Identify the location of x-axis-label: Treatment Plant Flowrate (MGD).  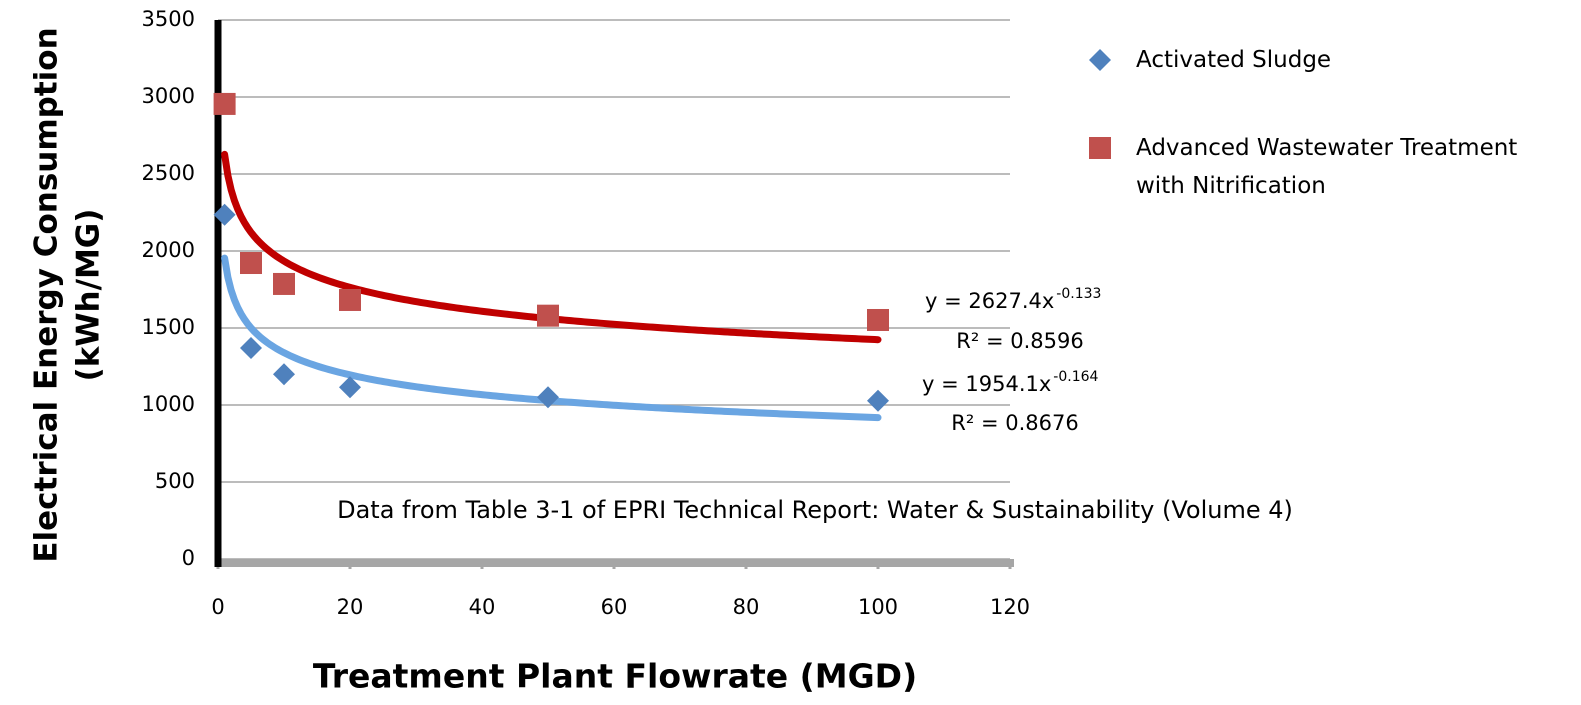
(615, 676).